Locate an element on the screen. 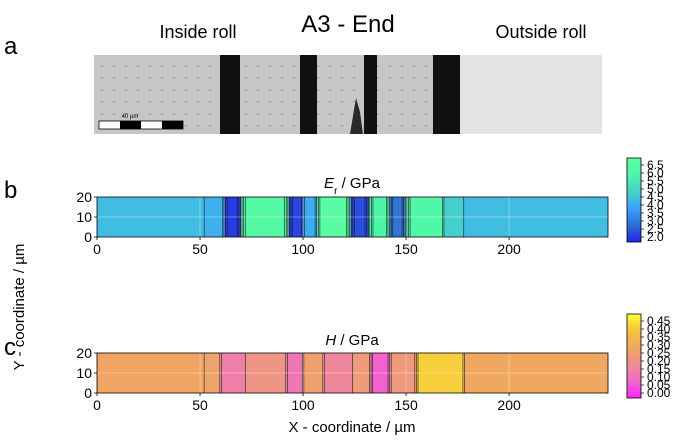 This screenshot has height=441, width=685. h-colorbar-tick-label: 0.40 is located at coordinates (659, 329).